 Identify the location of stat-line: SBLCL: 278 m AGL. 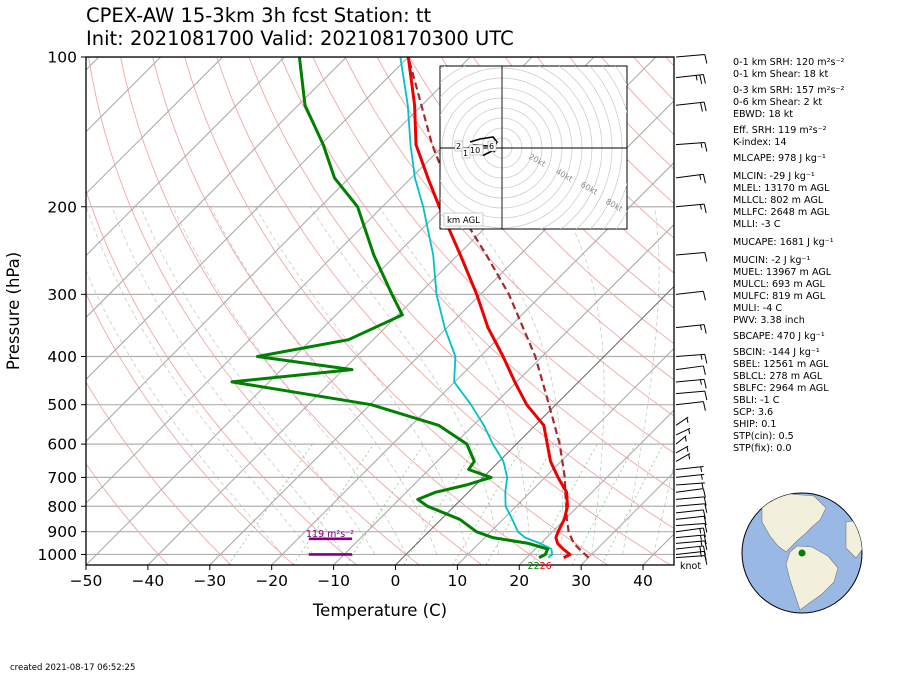
(778, 376).